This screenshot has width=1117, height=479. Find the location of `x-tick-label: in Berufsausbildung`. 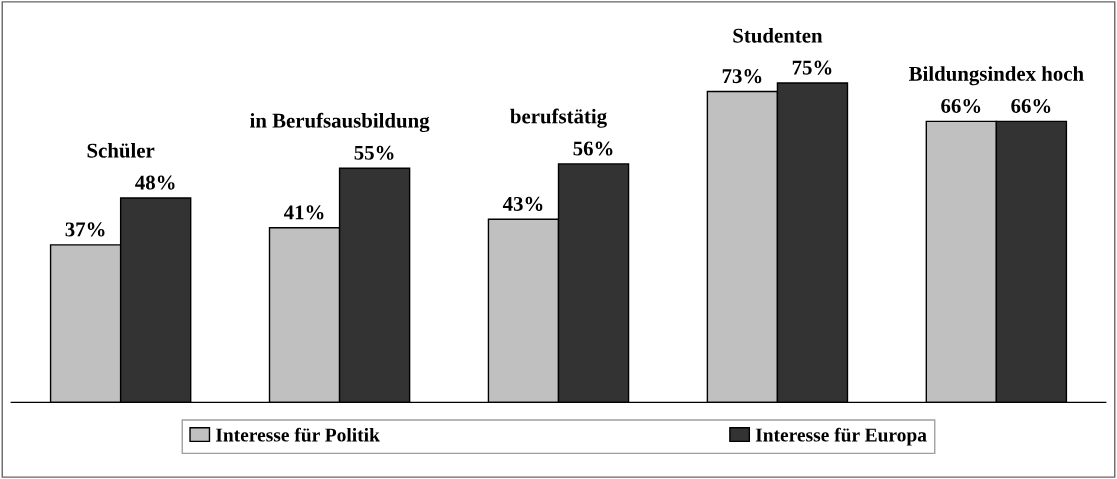

x-tick-label: in Berufsausbildung is located at coordinates (340, 122).